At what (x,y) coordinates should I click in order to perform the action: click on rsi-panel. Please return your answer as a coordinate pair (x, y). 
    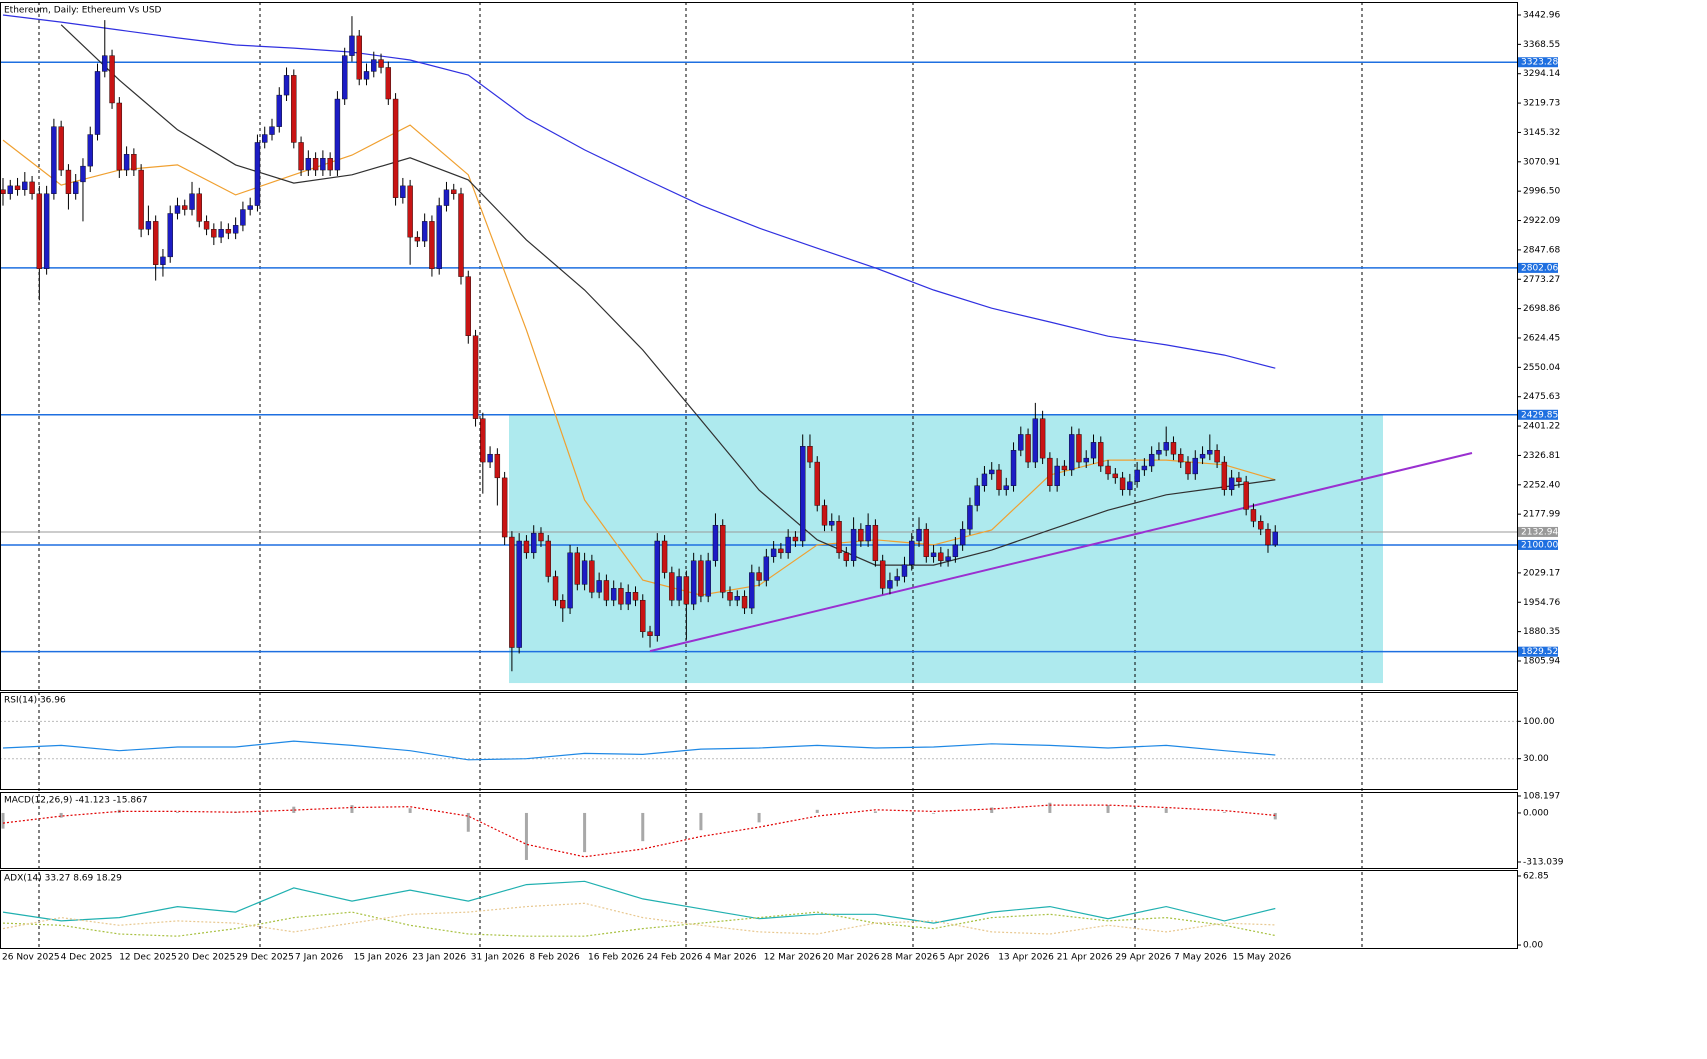
    Looking at the image, I should click on (759, 741).